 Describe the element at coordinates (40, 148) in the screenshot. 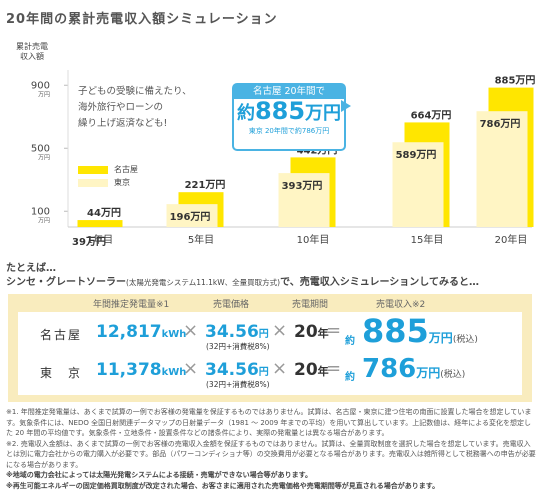

I see `y-tick-label: 500` at that location.